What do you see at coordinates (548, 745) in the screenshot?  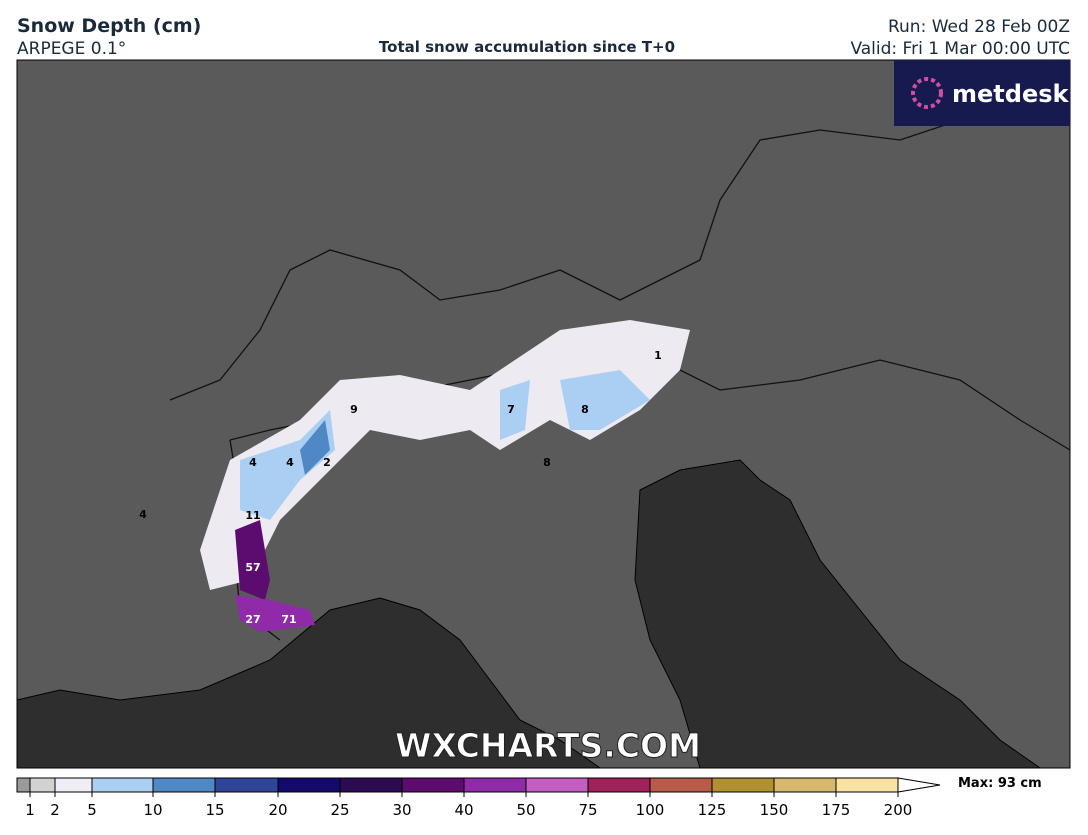 I see `watermark: WXCHARTS.COM` at bounding box center [548, 745].